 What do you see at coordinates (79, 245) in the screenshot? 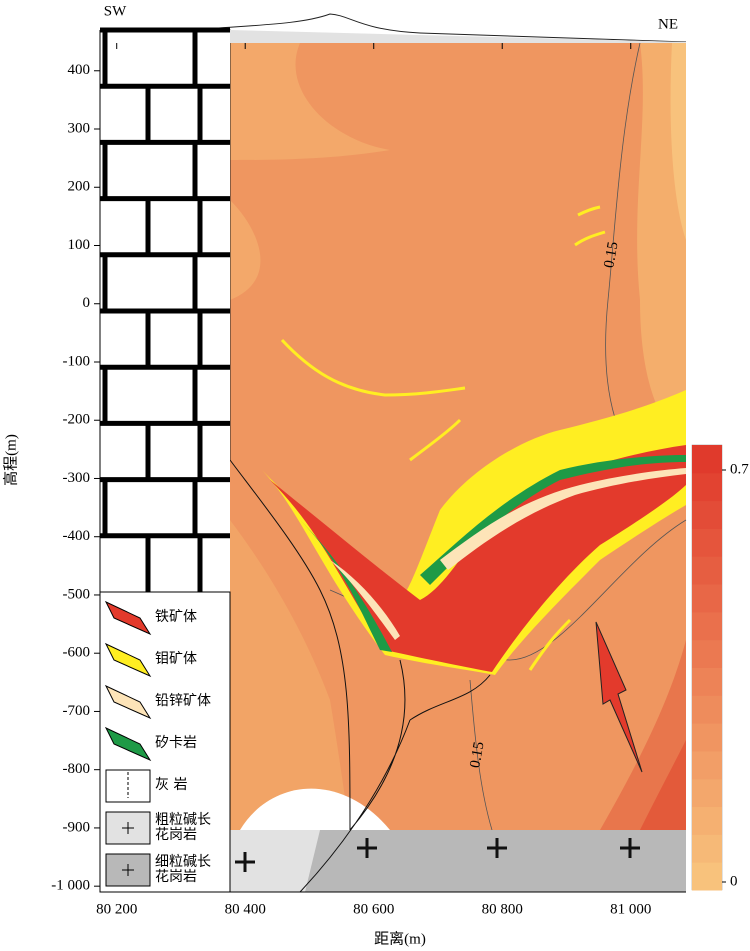
I see `y-tick-label: 100` at bounding box center [79, 245].